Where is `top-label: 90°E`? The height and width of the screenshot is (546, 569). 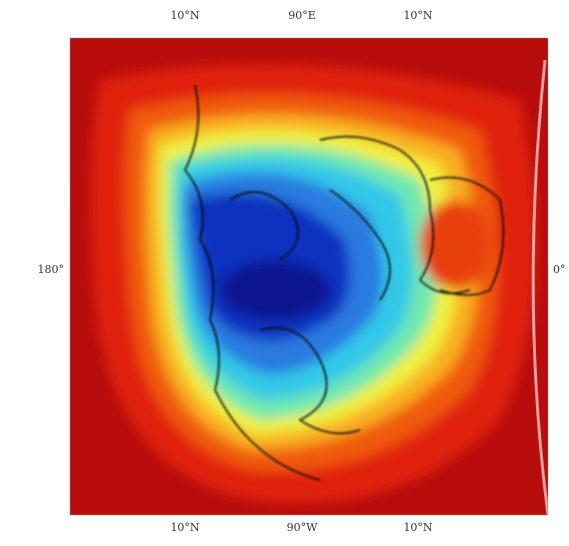
top-label: 90°E is located at coordinates (302, 15).